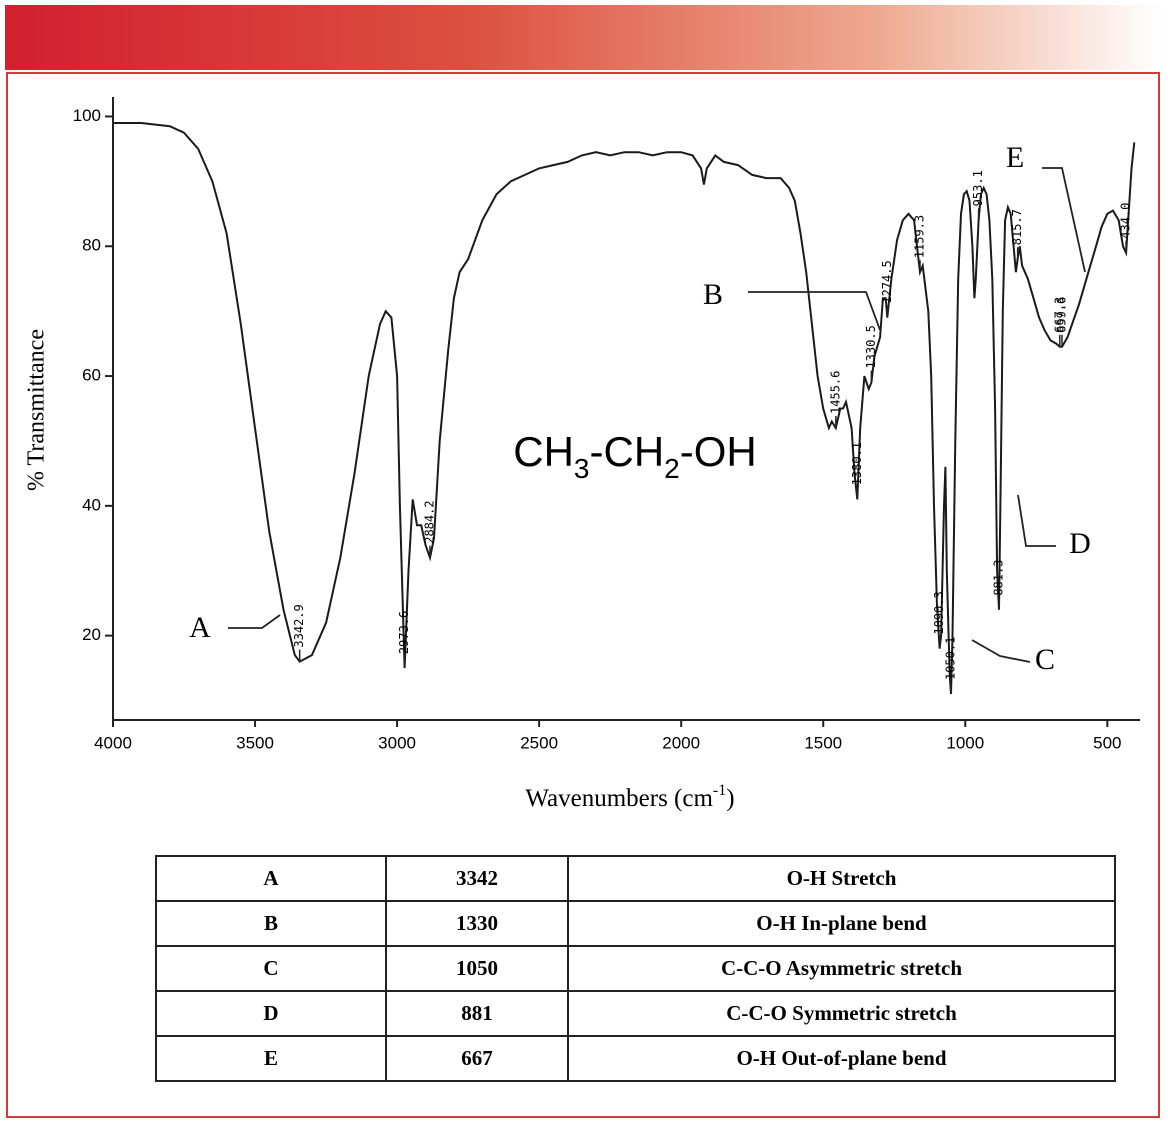  What do you see at coordinates (397, 742) in the screenshot?
I see `x-tick-label: 3000` at bounding box center [397, 742].